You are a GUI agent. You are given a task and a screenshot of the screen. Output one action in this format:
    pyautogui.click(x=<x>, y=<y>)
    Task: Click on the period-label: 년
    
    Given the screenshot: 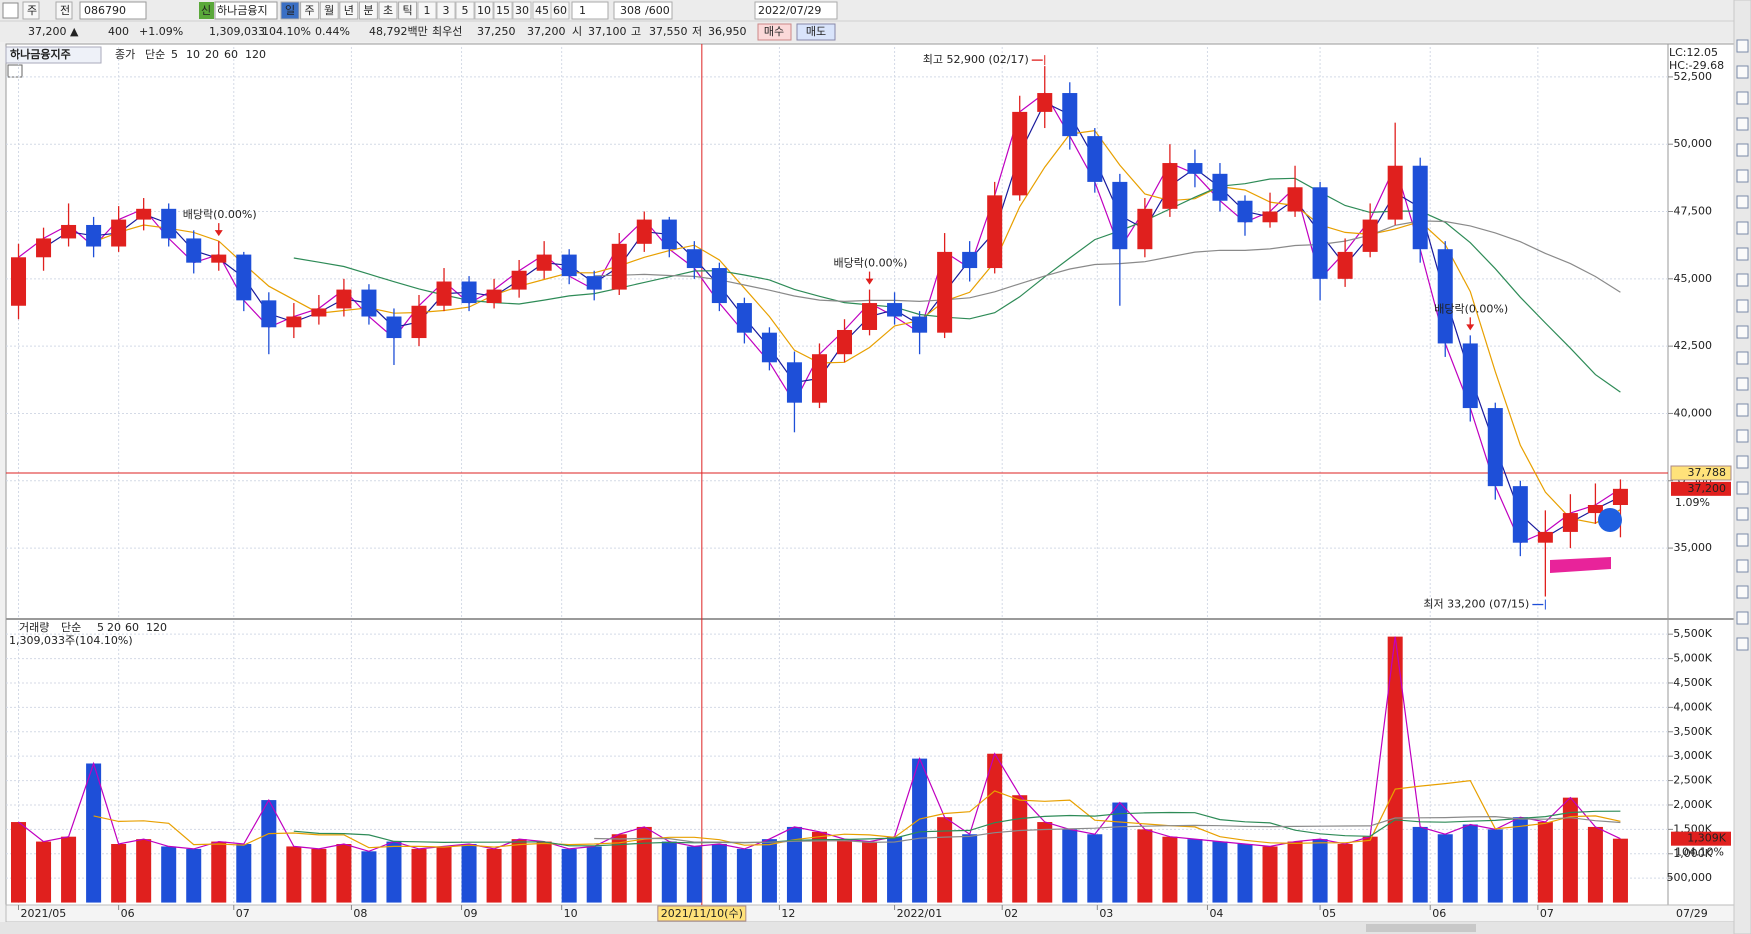 What is the action you would take?
    pyautogui.click(x=349, y=10)
    